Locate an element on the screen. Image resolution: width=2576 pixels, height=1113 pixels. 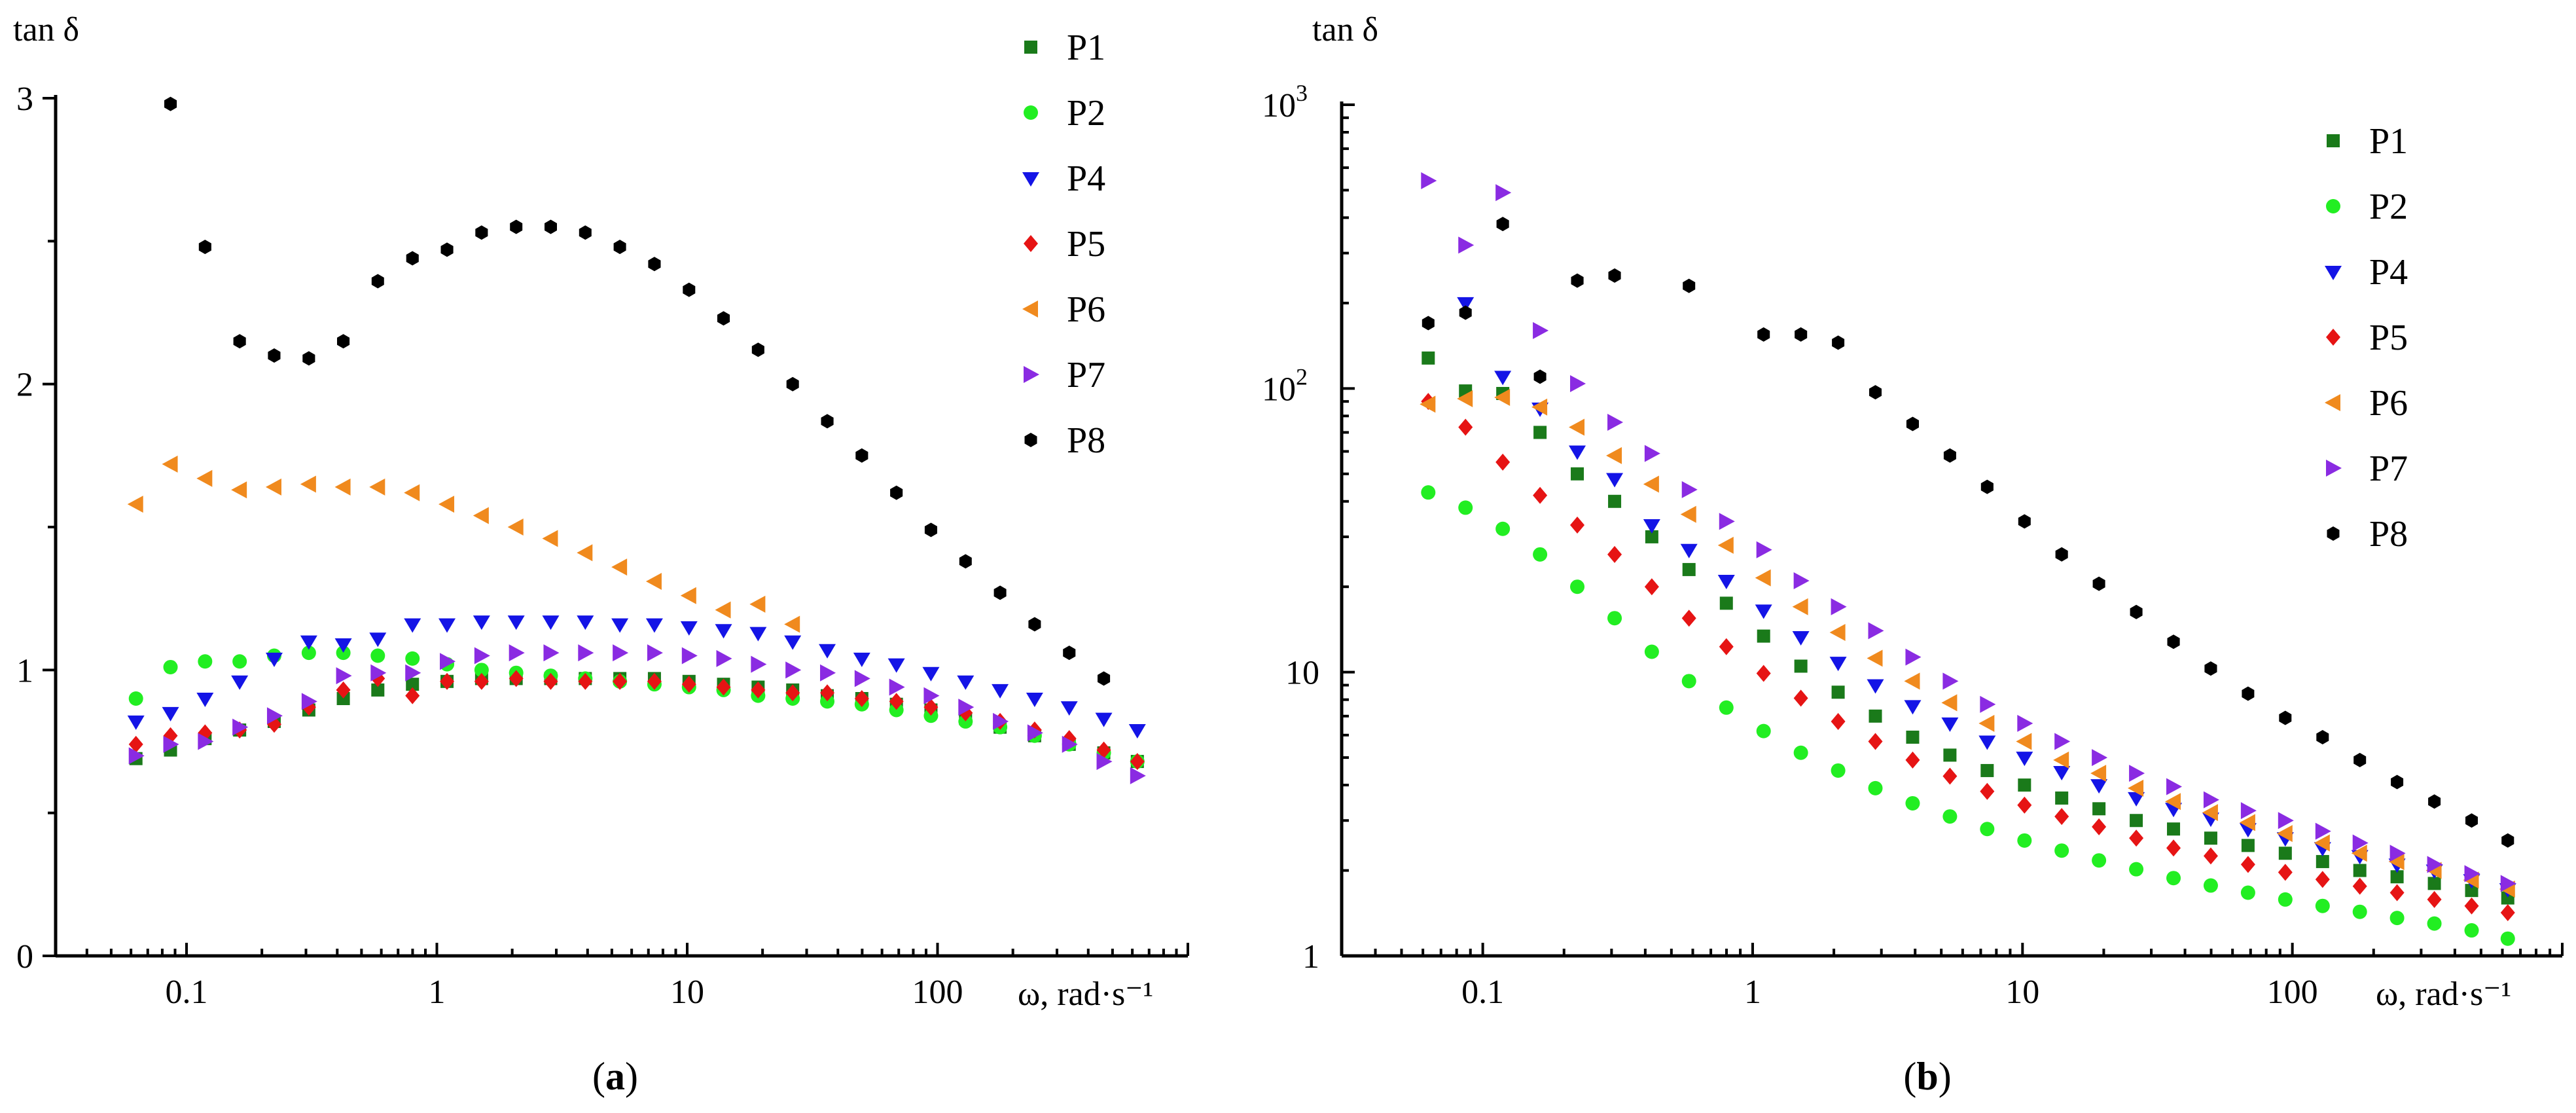
y-tick-label-a: 1 is located at coordinates (24, 670).